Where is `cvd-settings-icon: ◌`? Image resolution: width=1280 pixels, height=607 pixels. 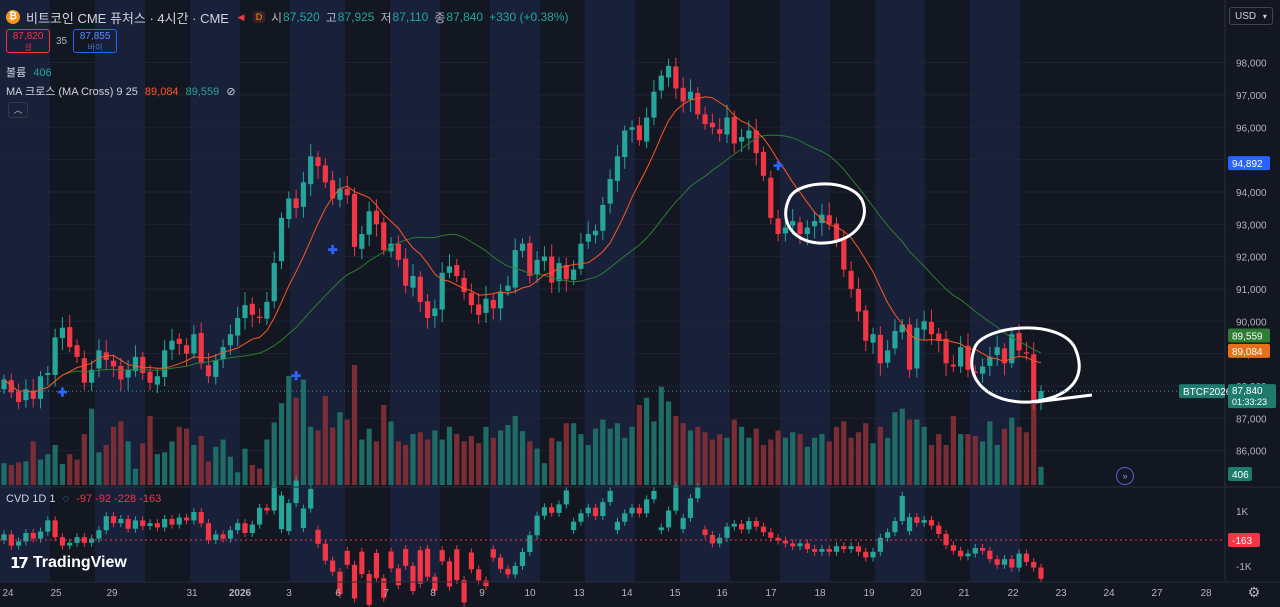 cvd-settings-icon: ◌ is located at coordinates (66, 499).